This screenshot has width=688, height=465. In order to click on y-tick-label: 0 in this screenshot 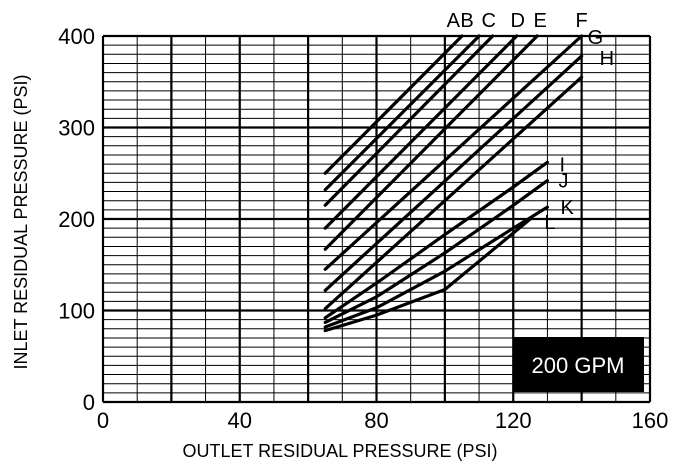, I will do `click(89, 402)`.